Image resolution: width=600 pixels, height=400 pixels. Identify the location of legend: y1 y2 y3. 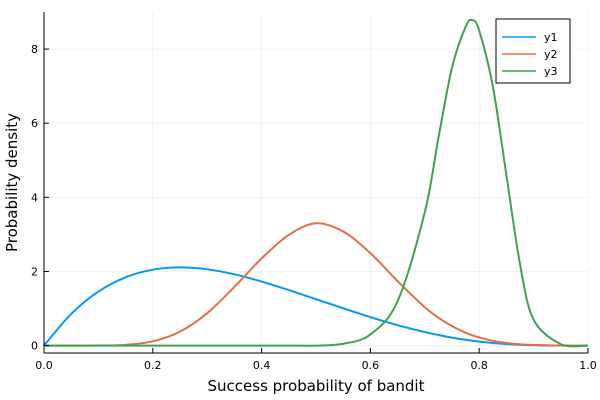
(533, 51).